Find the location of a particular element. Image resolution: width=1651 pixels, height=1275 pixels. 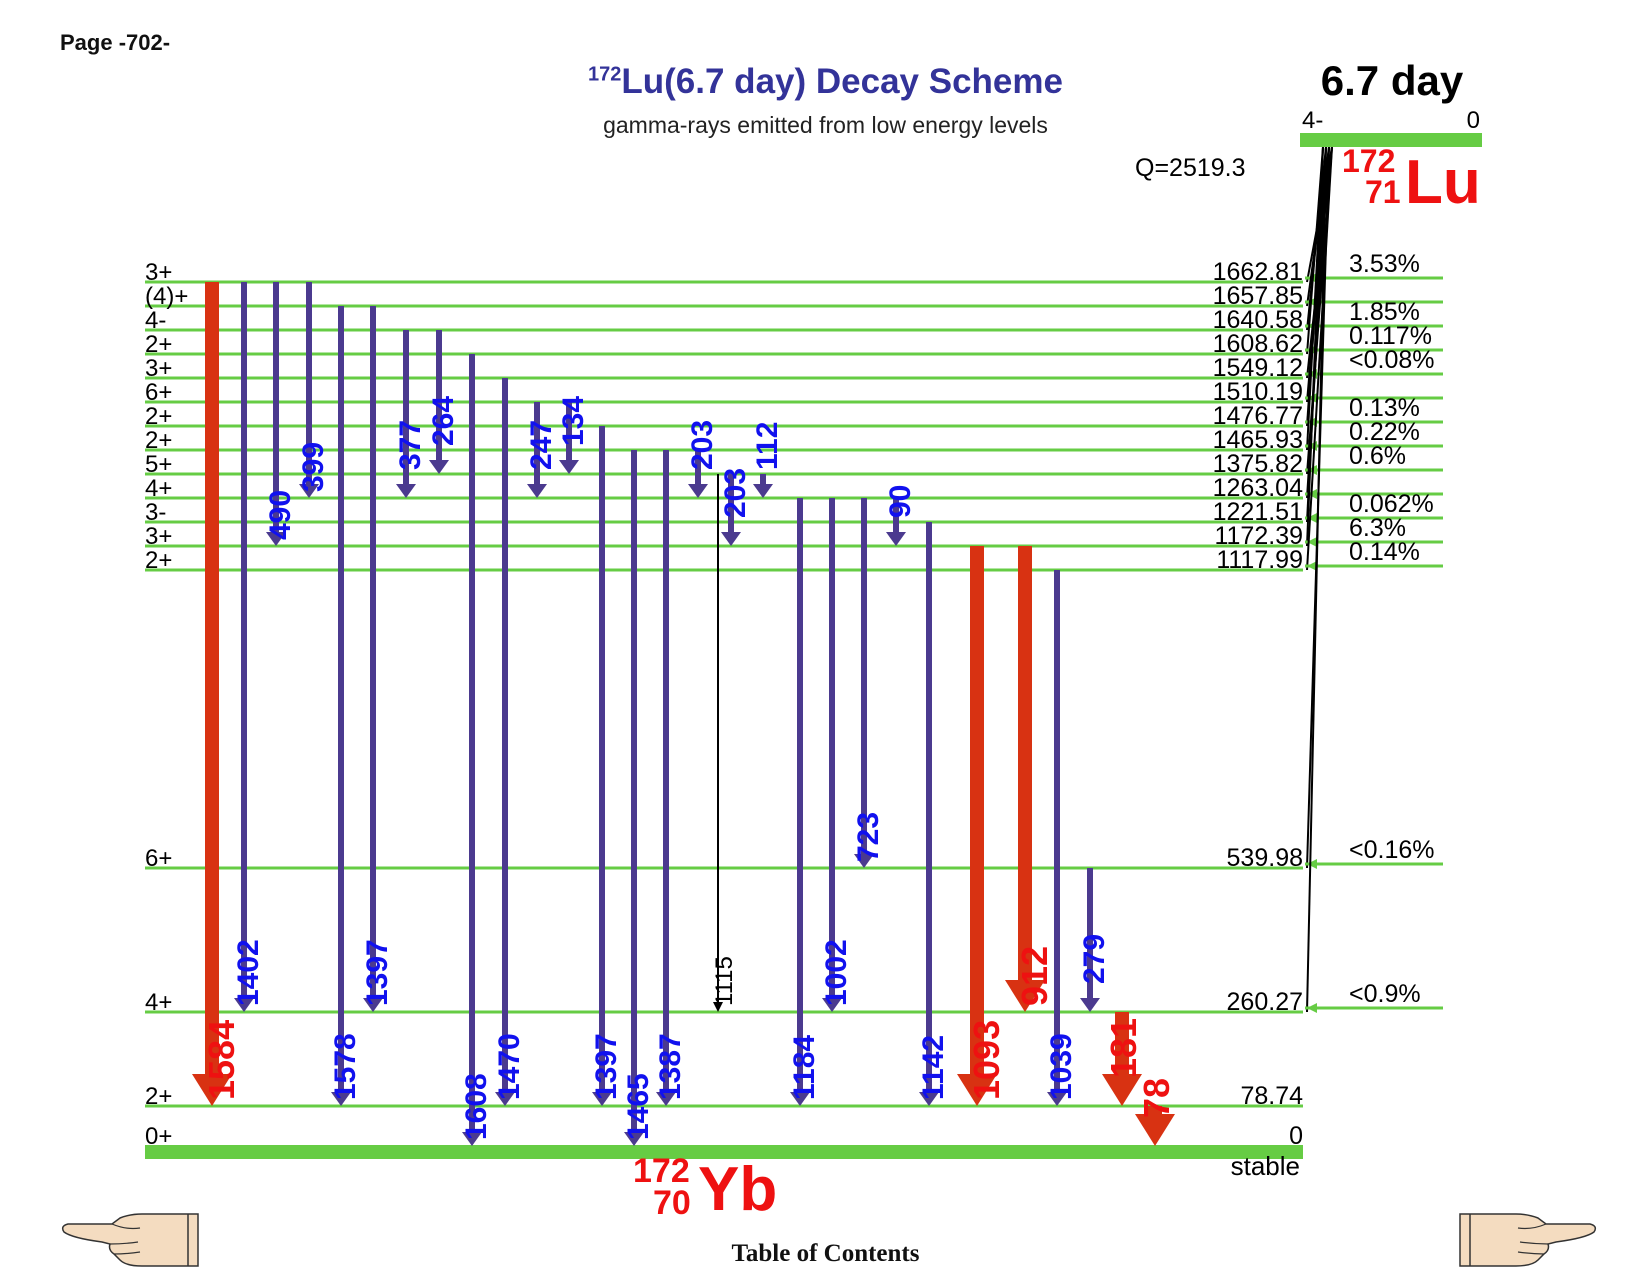

gamma-203: 203 is located at coordinates (735, 507).